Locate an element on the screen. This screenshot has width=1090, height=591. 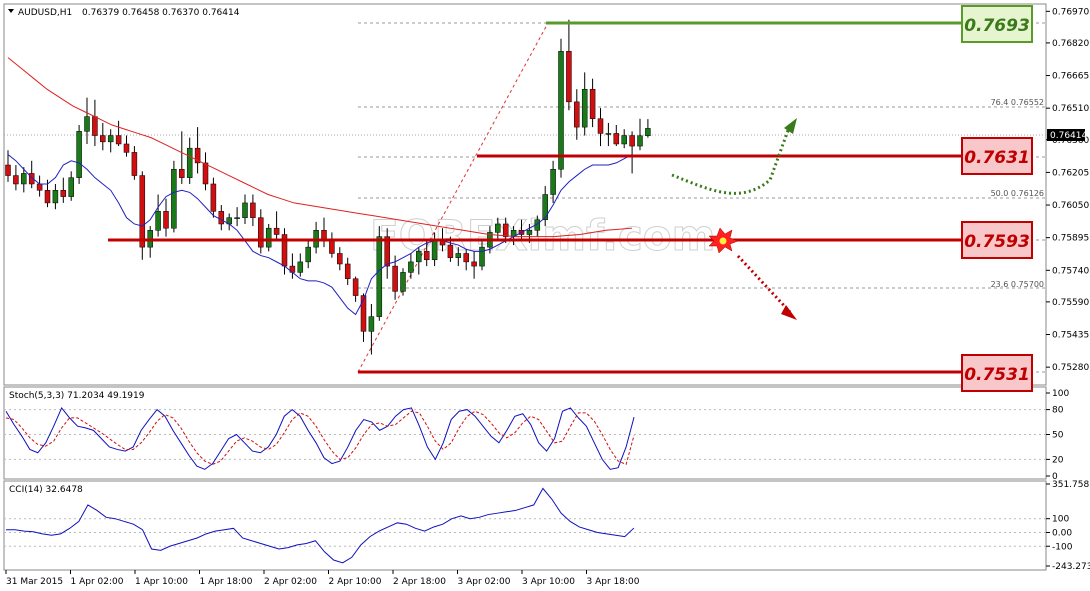
fib-trend-line is located at coordinates (453, 197).